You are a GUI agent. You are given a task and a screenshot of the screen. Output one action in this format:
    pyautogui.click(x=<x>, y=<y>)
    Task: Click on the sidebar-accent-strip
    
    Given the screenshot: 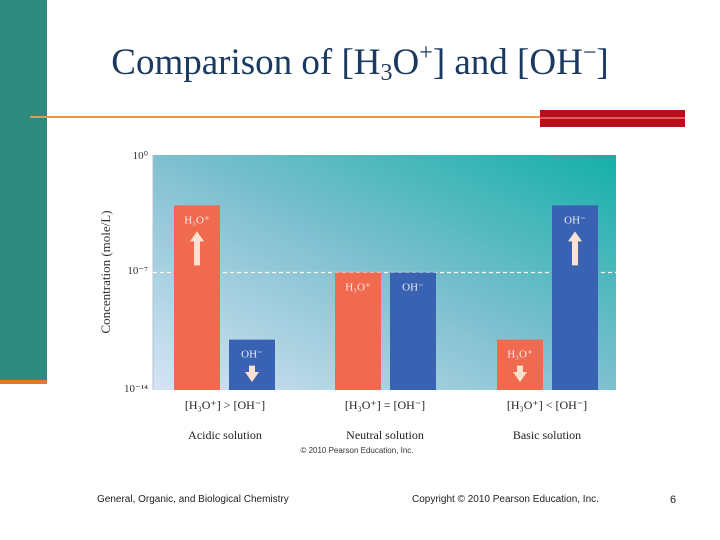 What is the action you would take?
    pyautogui.click(x=23, y=382)
    